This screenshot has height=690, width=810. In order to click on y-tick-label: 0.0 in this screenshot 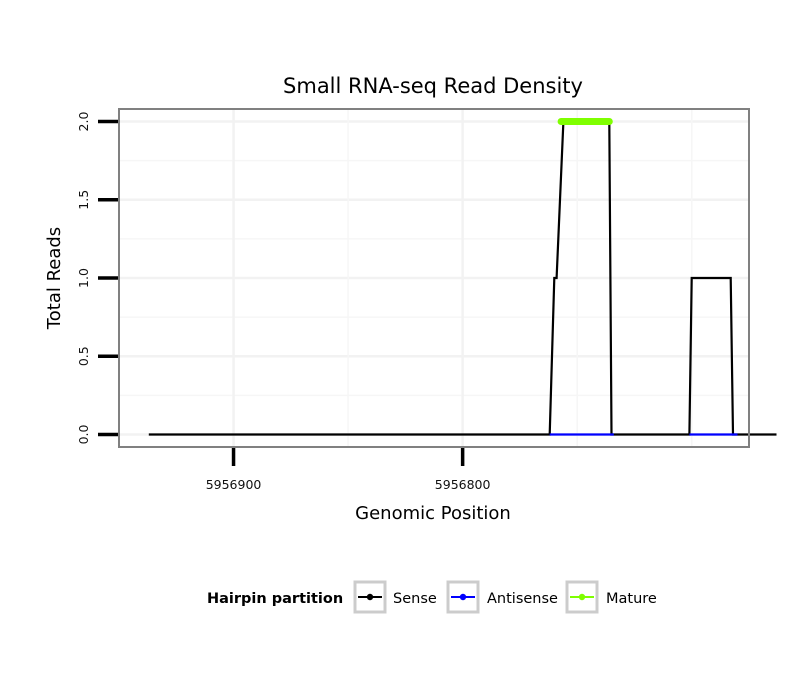, I will do `click(83, 435)`.